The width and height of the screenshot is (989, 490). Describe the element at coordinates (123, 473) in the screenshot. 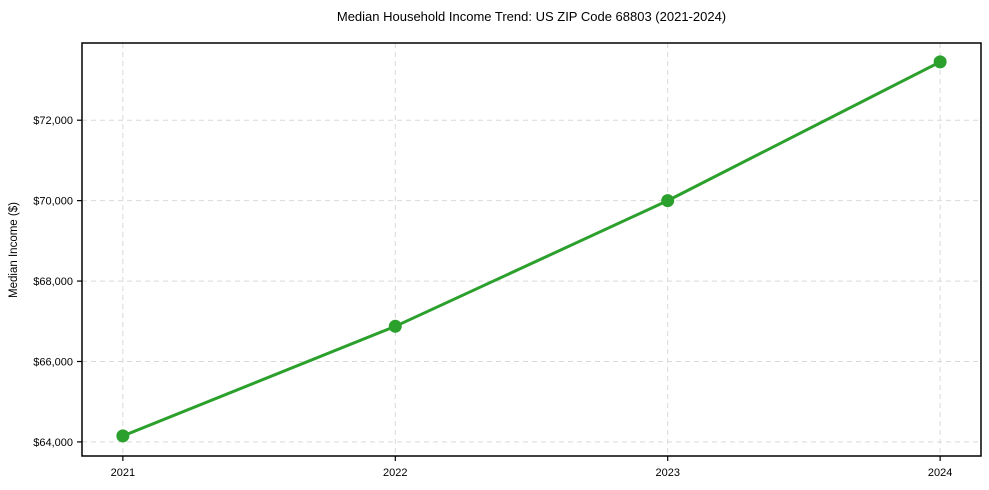

I see `x-tick-label: 2021` at that location.